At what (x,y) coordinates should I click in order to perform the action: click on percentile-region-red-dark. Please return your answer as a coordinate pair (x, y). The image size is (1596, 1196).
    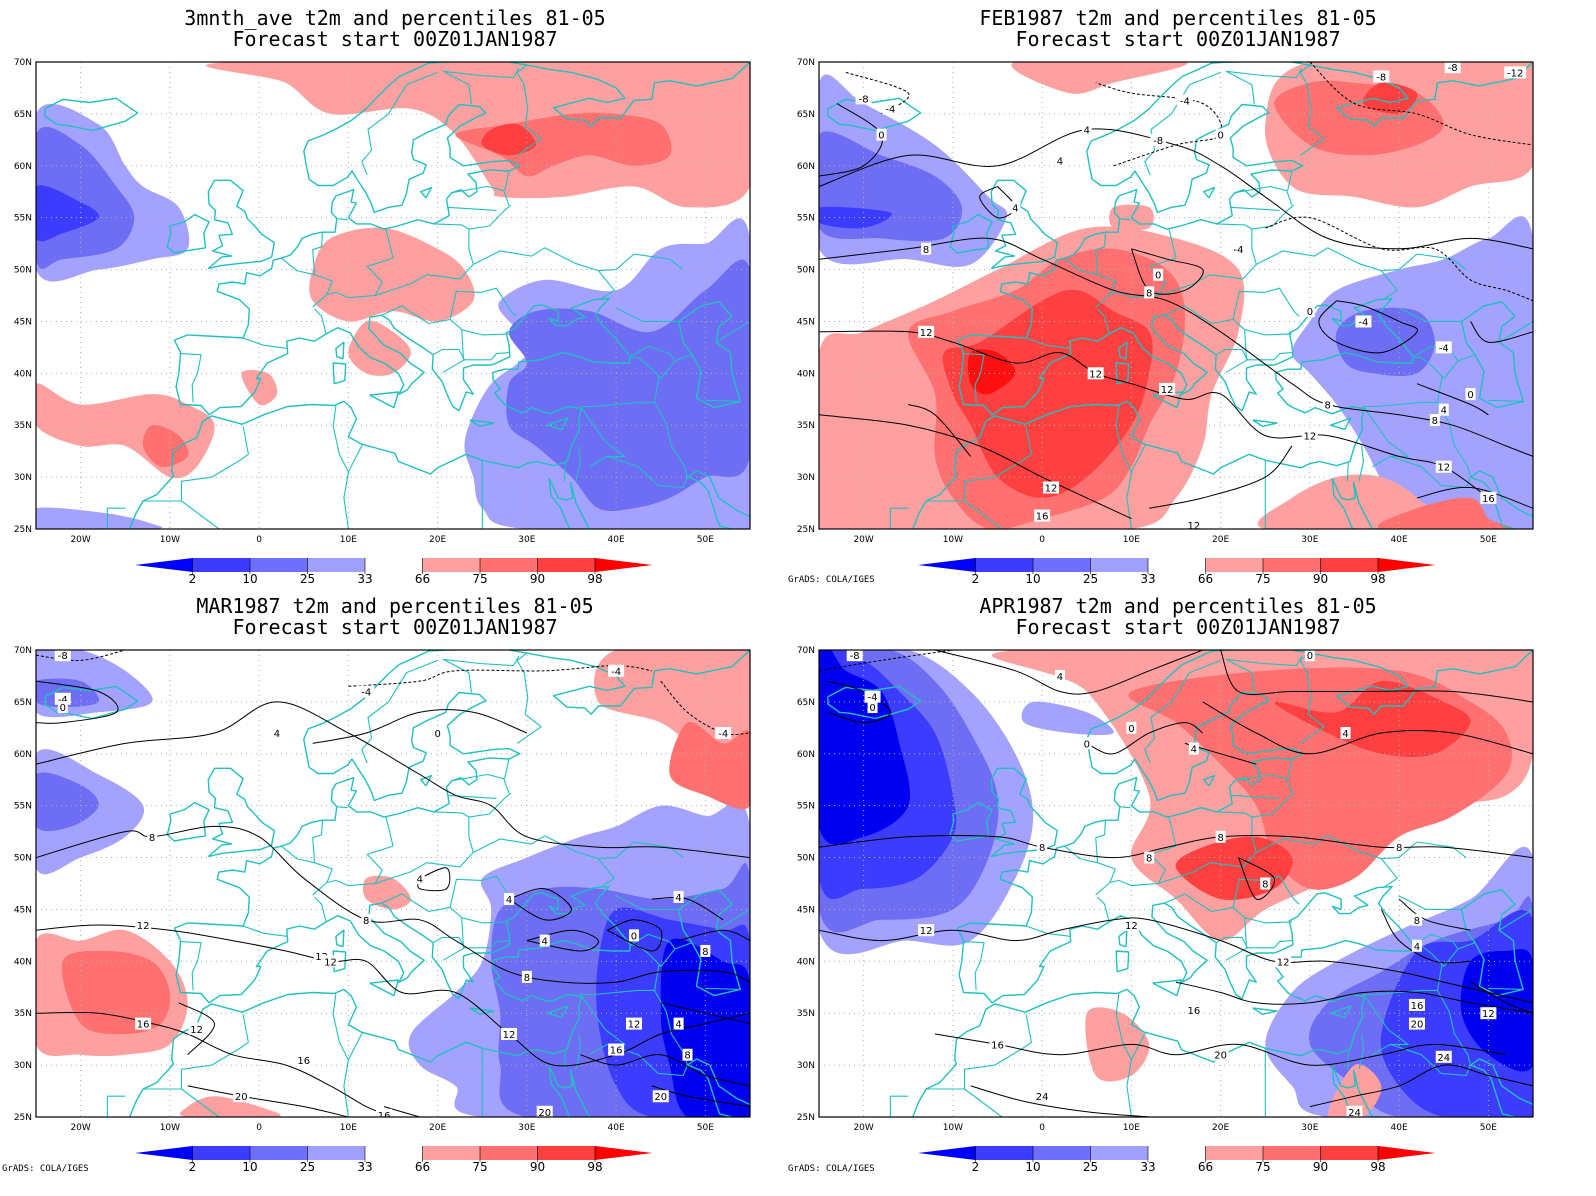
    Looking at the image, I should click on (1047, 393).